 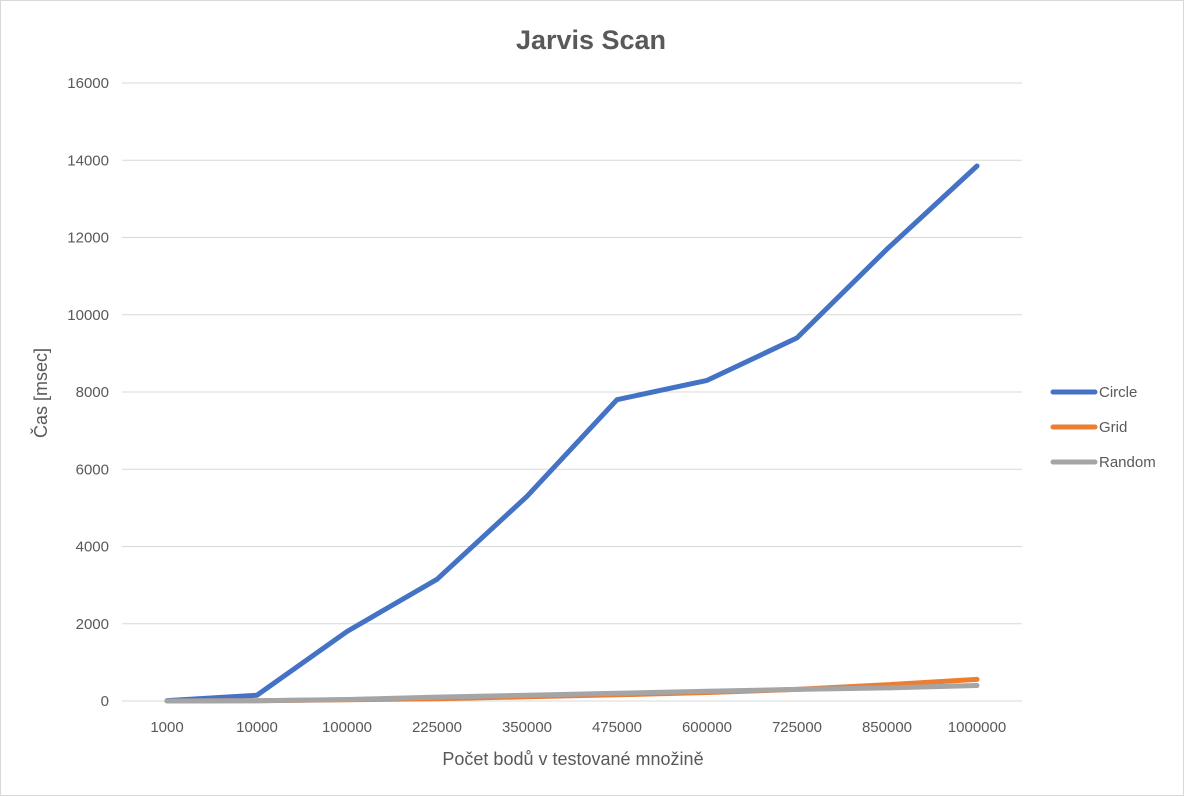 I want to click on legend: Circle Grid Random, so click(x=1103, y=427).